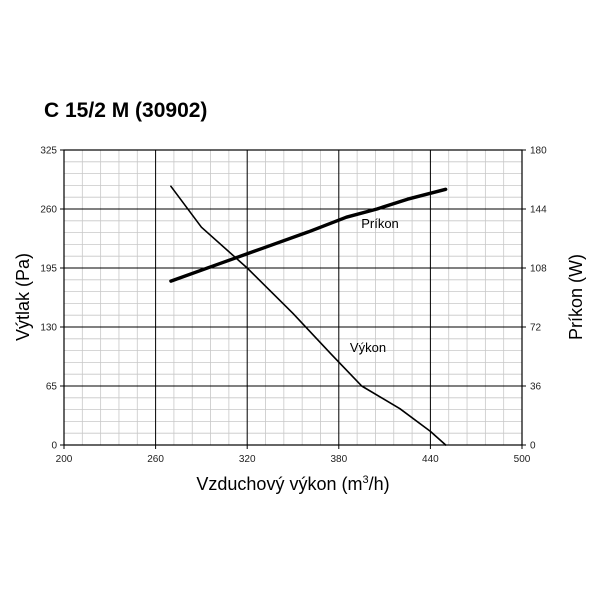  What do you see at coordinates (23, 297) in the screenshot?
I see `y-axis-left-title: Výtlak (Pa)` at bounding box center [23, 297].